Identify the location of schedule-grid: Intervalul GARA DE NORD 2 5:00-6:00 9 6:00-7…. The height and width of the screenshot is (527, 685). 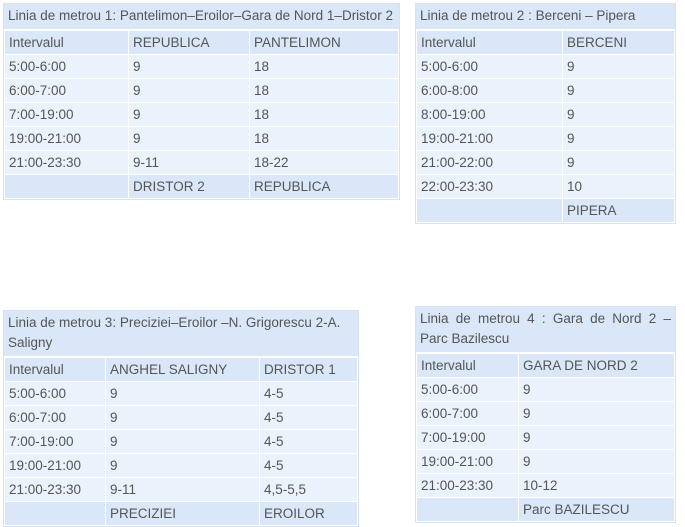
(545, 437).